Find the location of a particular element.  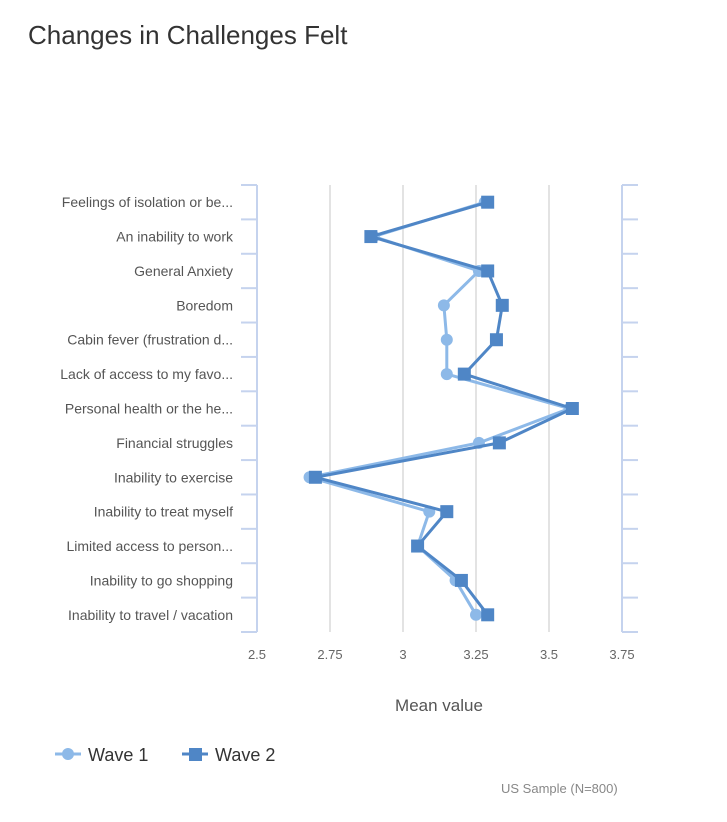

legend-marker-circle is located at coordinates (68, 754).